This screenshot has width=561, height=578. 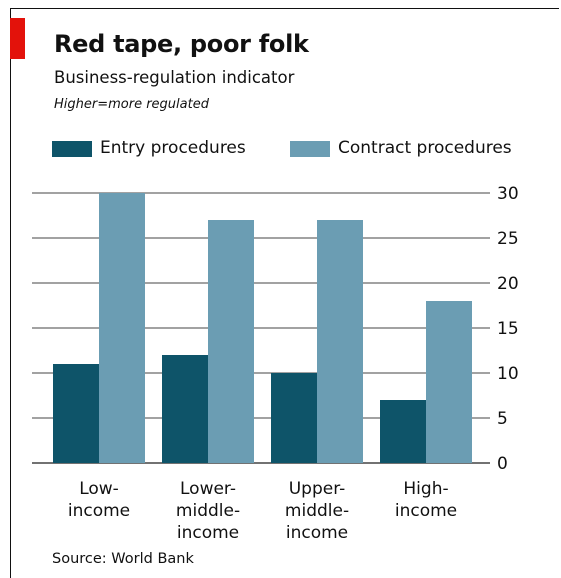 What do you see at coordinates (99, 500) in the screenshot?
I see `x-category-label: Low- income` at bounding box center [99, 500].